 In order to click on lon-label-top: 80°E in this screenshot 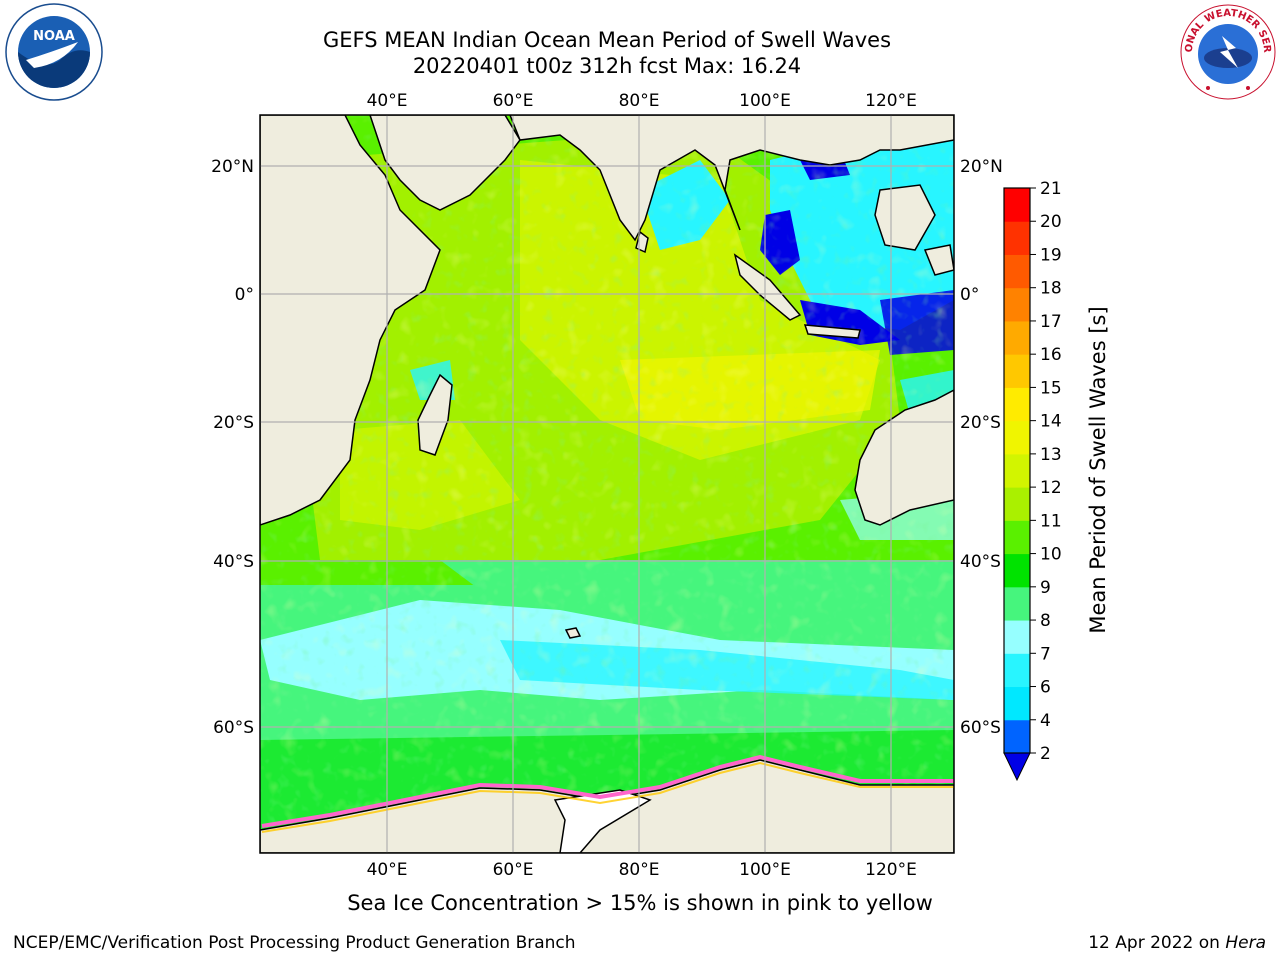, I will do `click(639, 101)`.